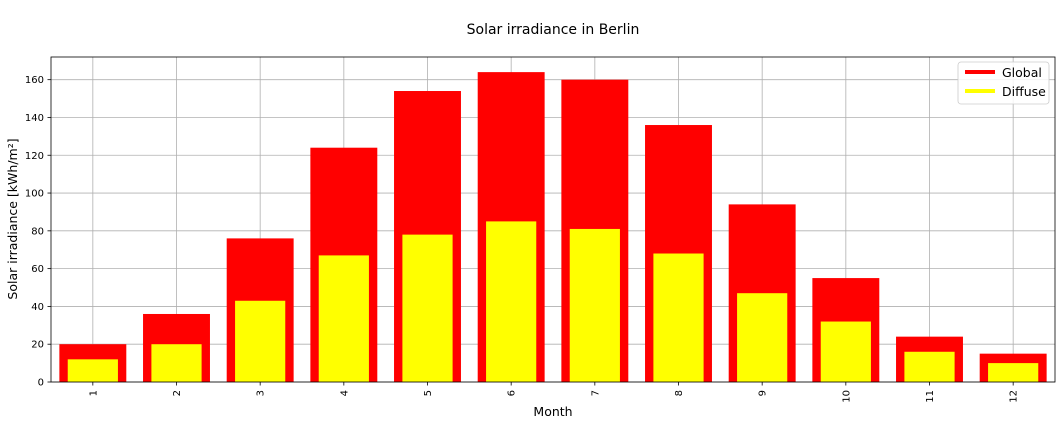 The image size is (1061, 426). What do you see at coordinates (1003, 83) in the screenshot?
I see `legend: Global Diffuse` at bounding box center [1003, 83].